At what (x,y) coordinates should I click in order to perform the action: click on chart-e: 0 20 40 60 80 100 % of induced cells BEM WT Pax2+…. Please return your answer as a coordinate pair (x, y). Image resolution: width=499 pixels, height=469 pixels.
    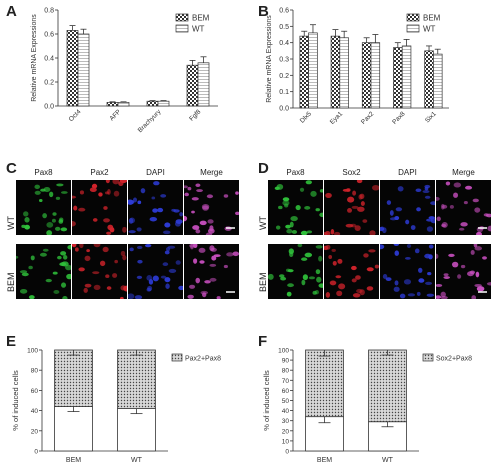
    Looking at the image, I should click on (116, 406).